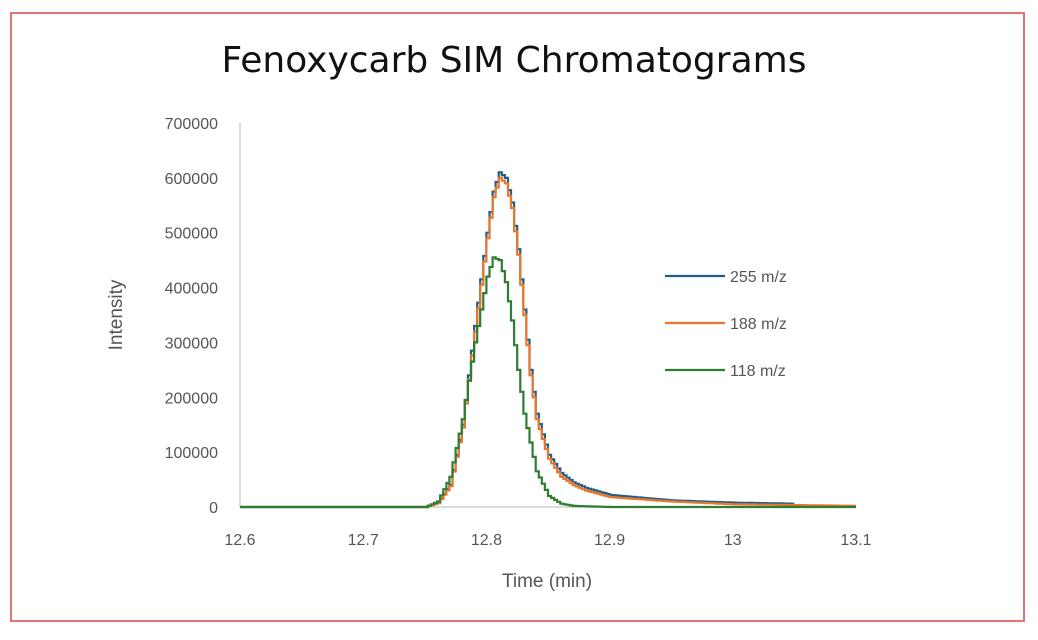 The width and height of the screenshot is (1038, 640). What do you see at coordinates (191, 453) in the screenshot?
I see `y-tick-label: 100000` at bounding box center [191, 453].